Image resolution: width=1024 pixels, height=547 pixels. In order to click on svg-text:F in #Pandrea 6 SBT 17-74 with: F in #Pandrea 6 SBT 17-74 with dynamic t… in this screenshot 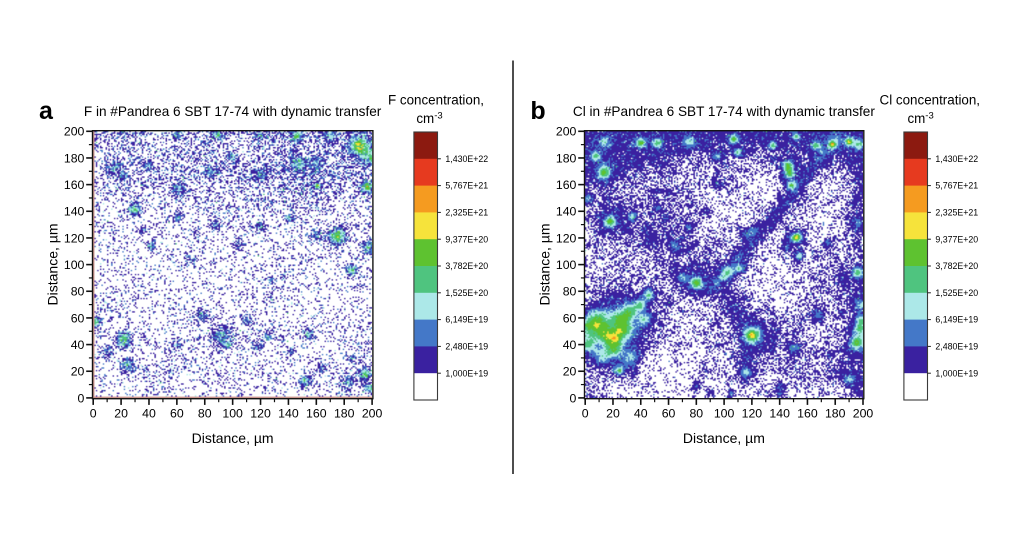, I will do `click(233, 111)`.